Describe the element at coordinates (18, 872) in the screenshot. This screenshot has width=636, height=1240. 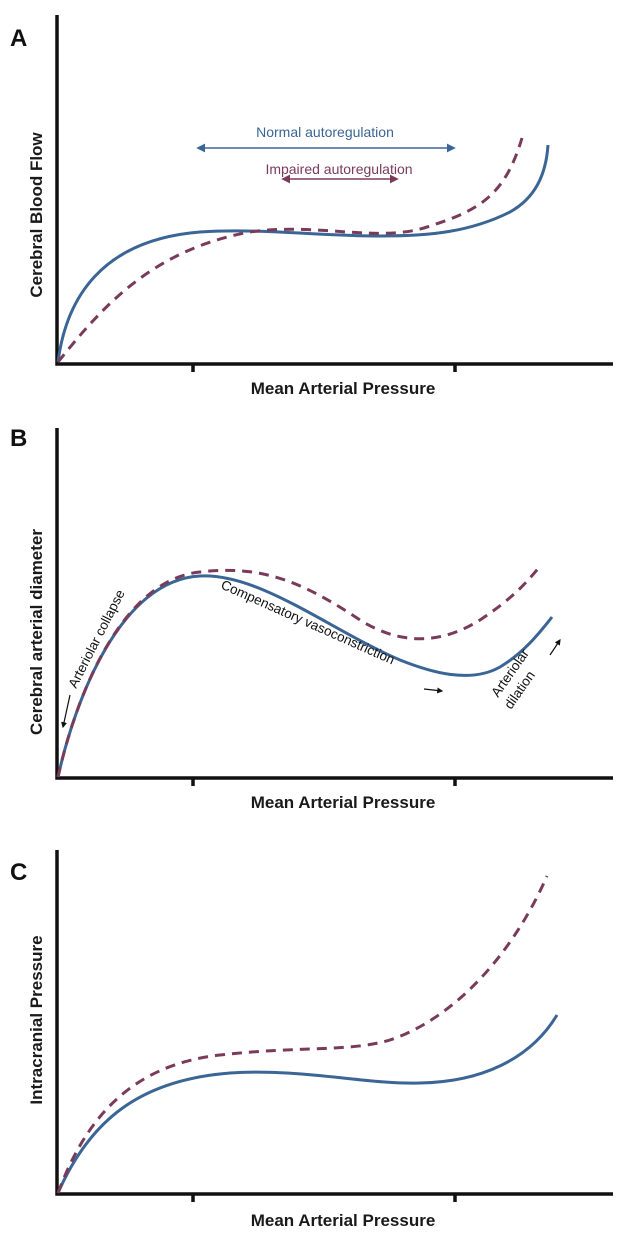
I see `panel-letter: C` at that location.